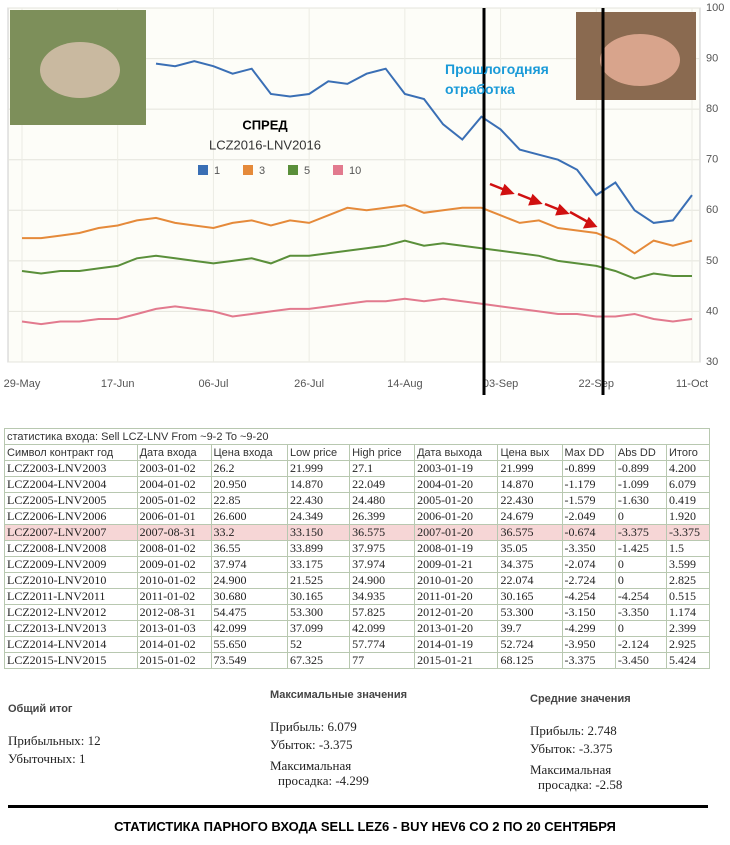 The width and height of the screenshot is (730, 845). Describe the element at coordinates (382, 612) in the screenshot. I see `cell: 57.825` at that location.